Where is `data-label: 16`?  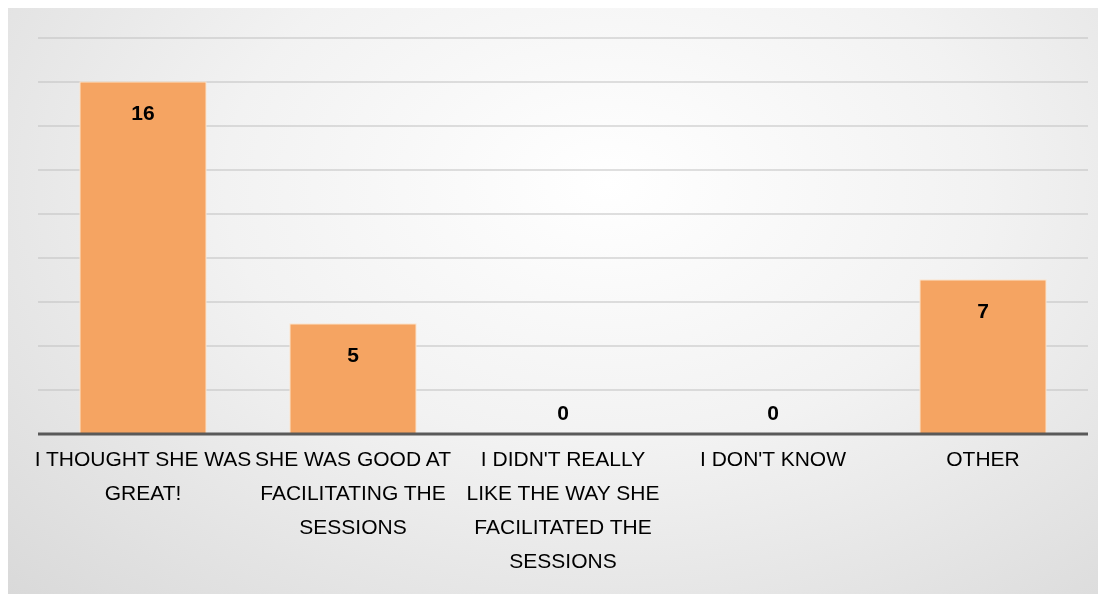 data-label: 16 is located at coordinates (143, 112).